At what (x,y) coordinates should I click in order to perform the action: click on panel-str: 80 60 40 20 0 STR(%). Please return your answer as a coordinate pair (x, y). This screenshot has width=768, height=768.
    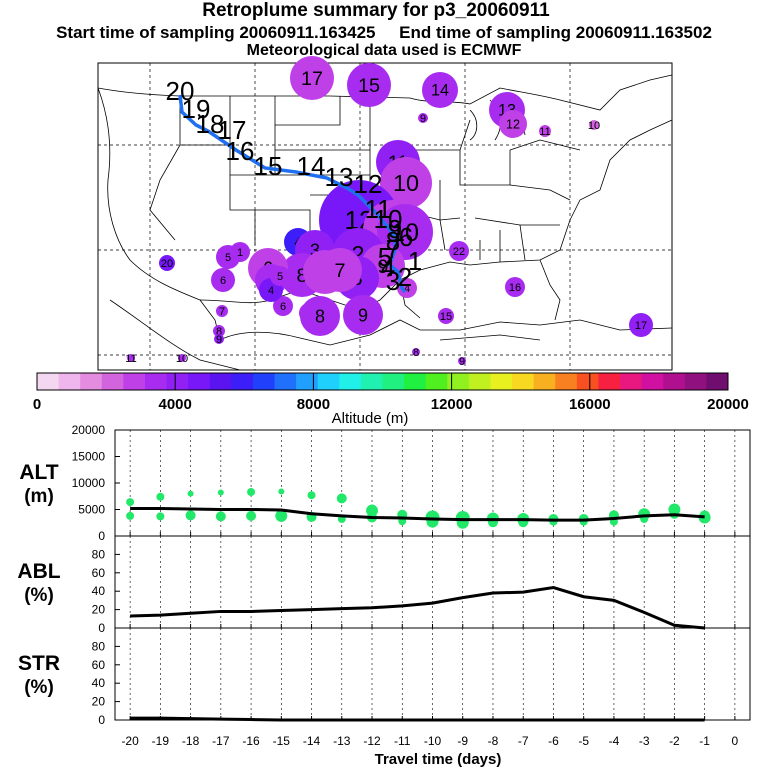
    Looking at the image, I should click on (384, 677).